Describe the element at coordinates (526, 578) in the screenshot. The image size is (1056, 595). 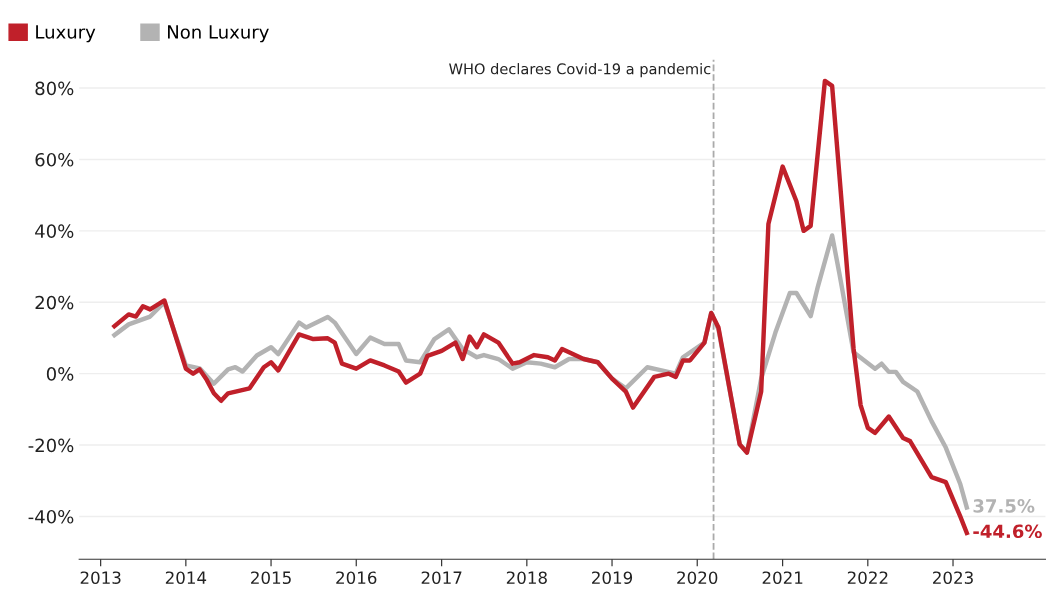
I see `x-tick-label: 2018` at that location.